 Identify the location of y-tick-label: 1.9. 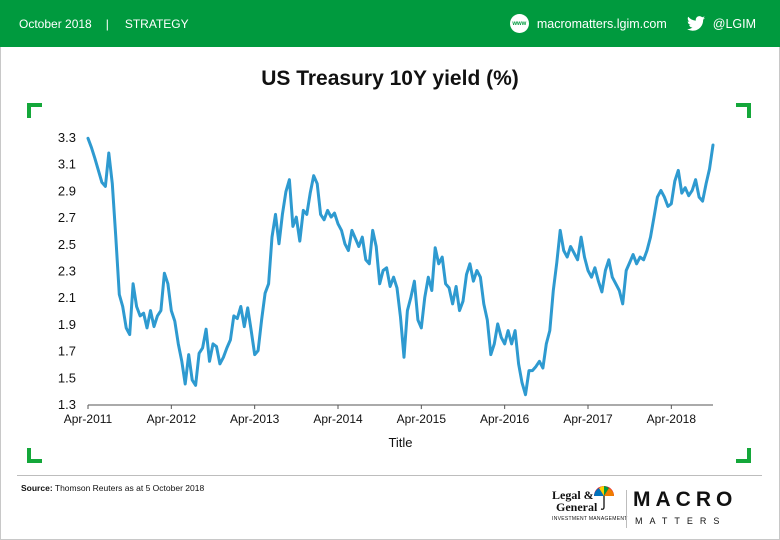
(67, 324).